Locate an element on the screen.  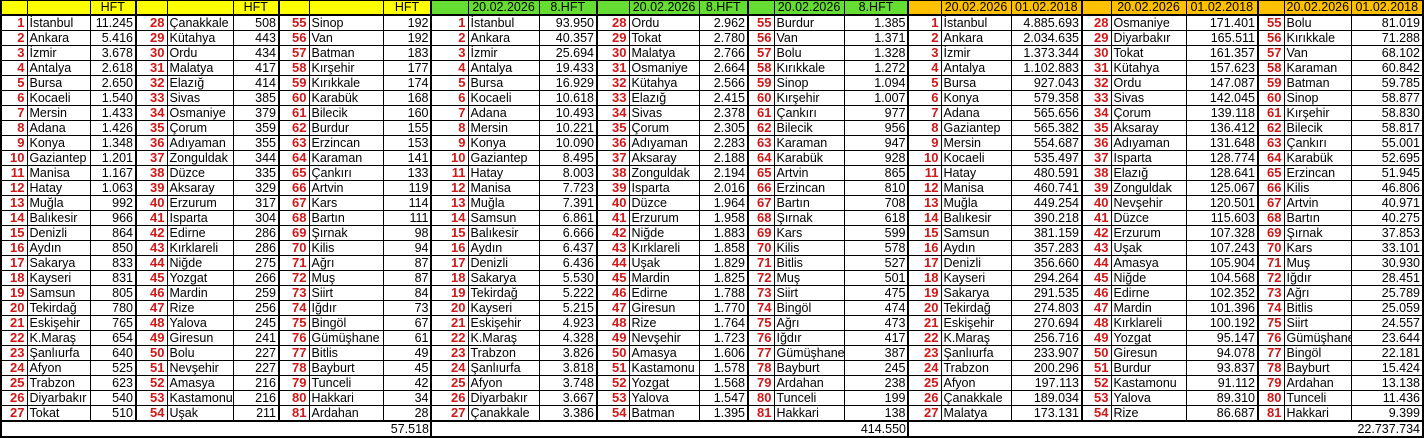
rank-cell: 49 is located at coordinates (1096, 338).